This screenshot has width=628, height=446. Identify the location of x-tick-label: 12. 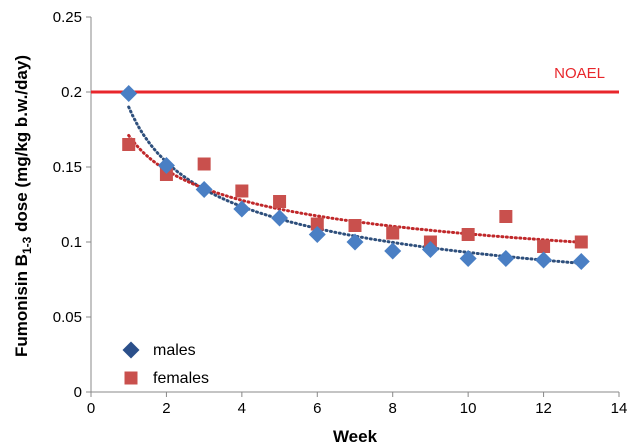
(543, 408).